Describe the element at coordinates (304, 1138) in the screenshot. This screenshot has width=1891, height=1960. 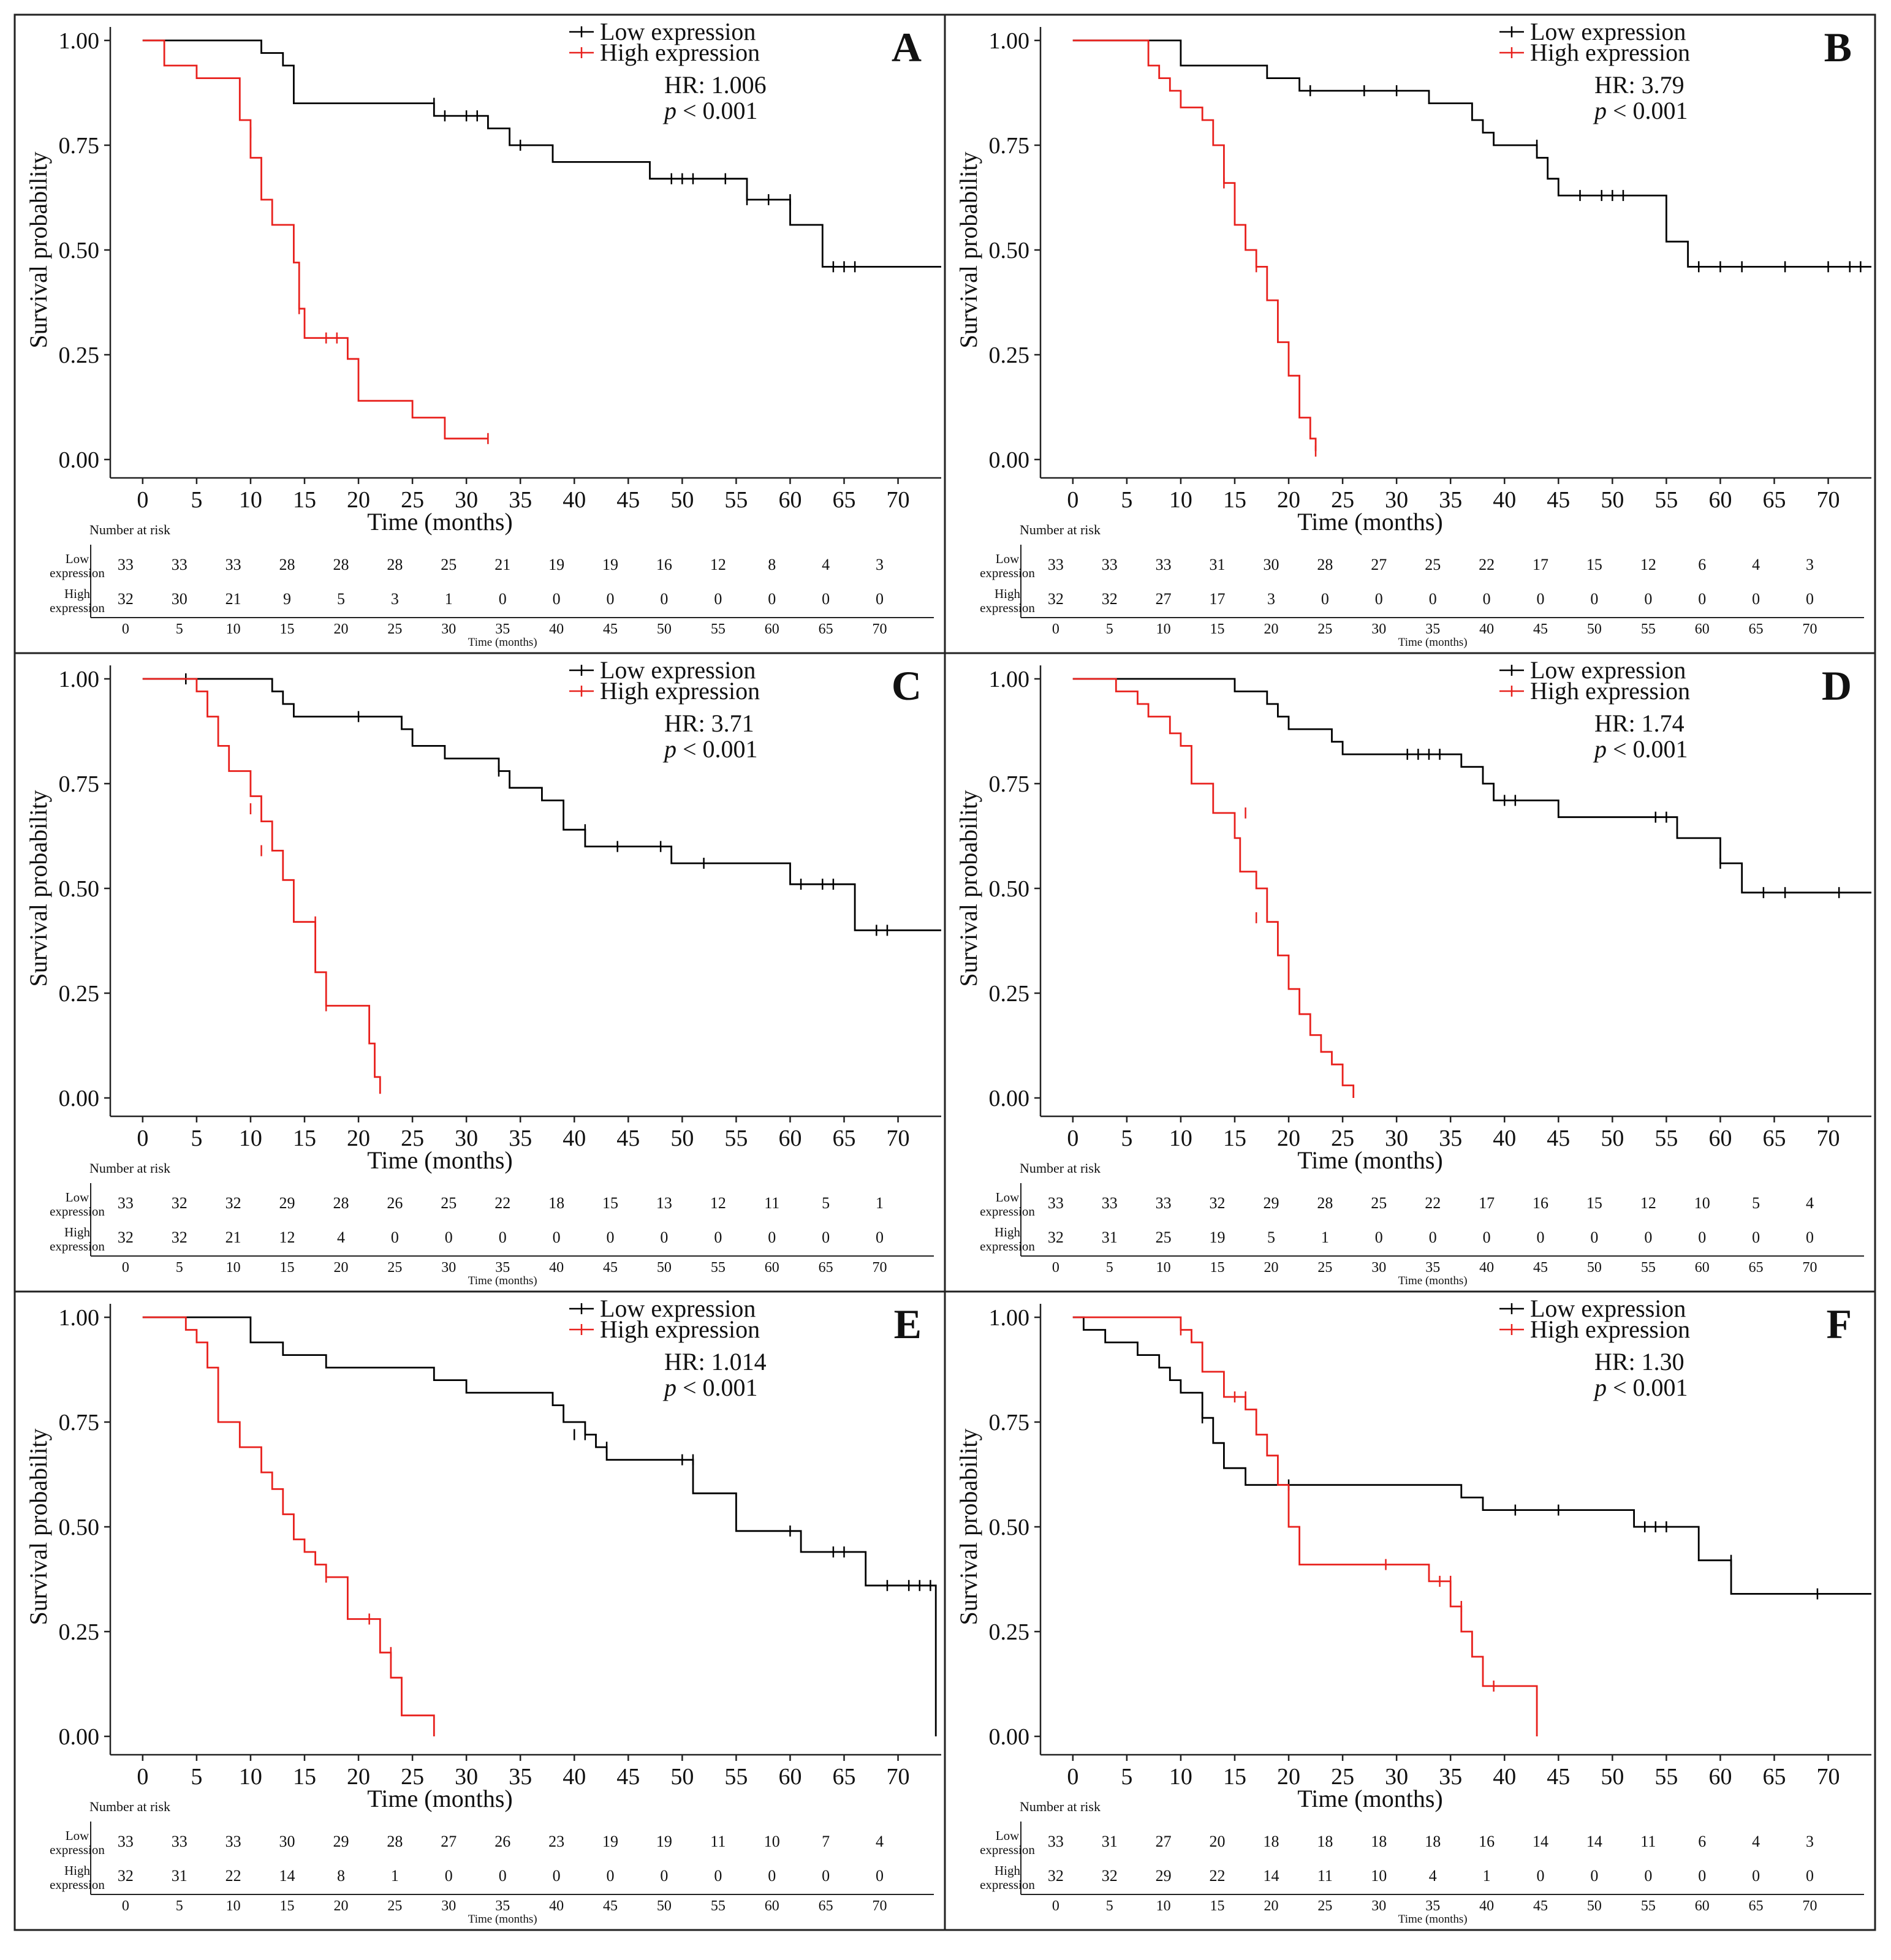
I see `x-tick-label: 15` at that location.